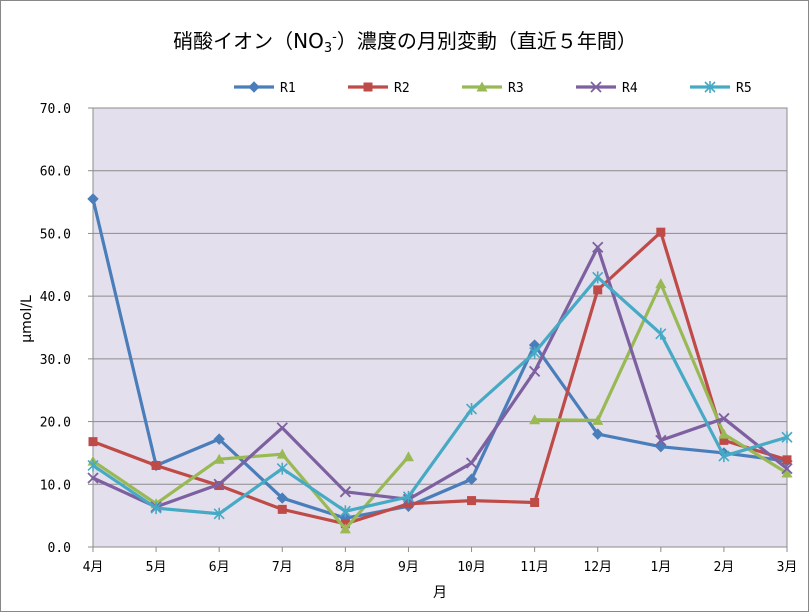 The width and height of the screenshot is (809, 612). I want to click on x-tick-label: 7月, so click(282, 567).